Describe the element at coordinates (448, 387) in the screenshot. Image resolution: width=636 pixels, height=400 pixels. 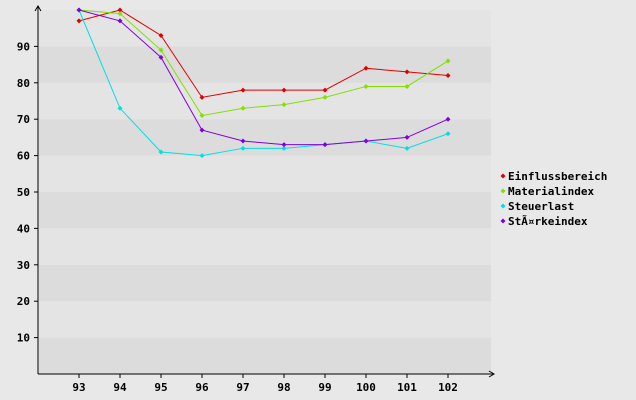
I see `x-tick-label: 102` at that location.